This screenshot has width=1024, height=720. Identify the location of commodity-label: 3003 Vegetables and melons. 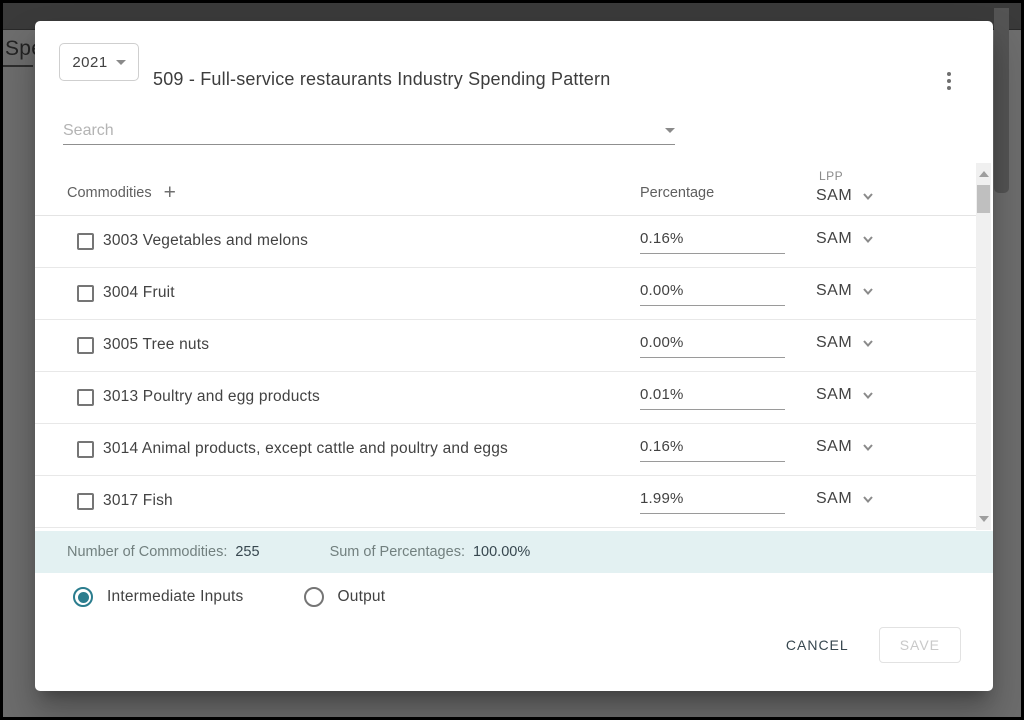
(206, 240).